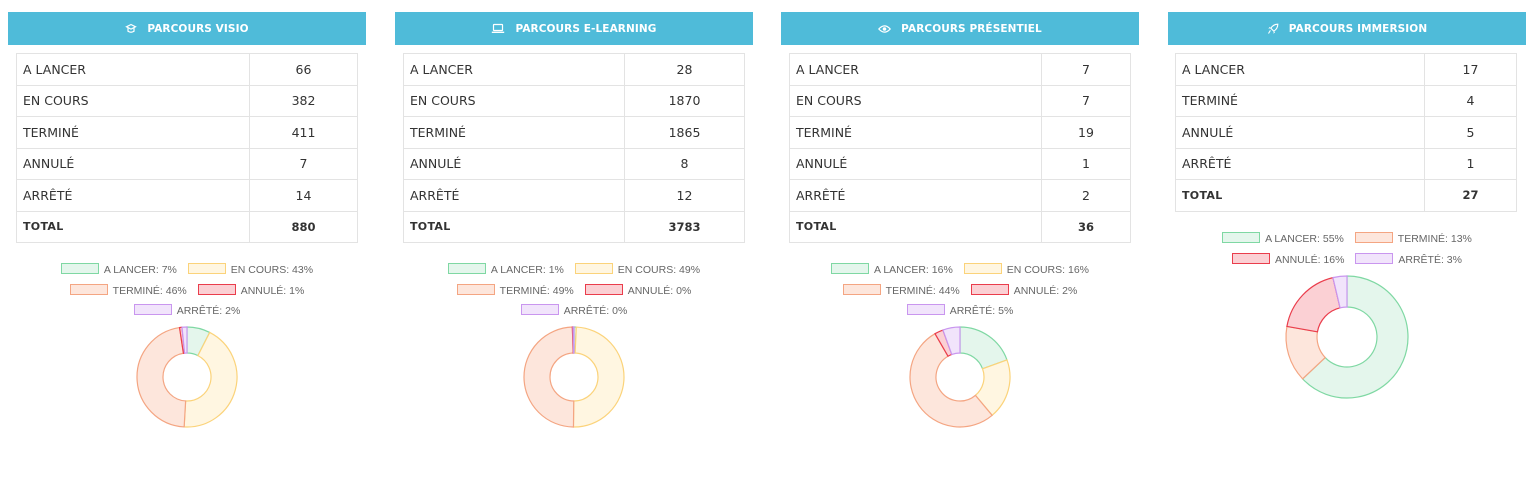 The image size is (1536, 494). I want to click on legend-item: TERMINÉ: 49%, so click(515, 291).